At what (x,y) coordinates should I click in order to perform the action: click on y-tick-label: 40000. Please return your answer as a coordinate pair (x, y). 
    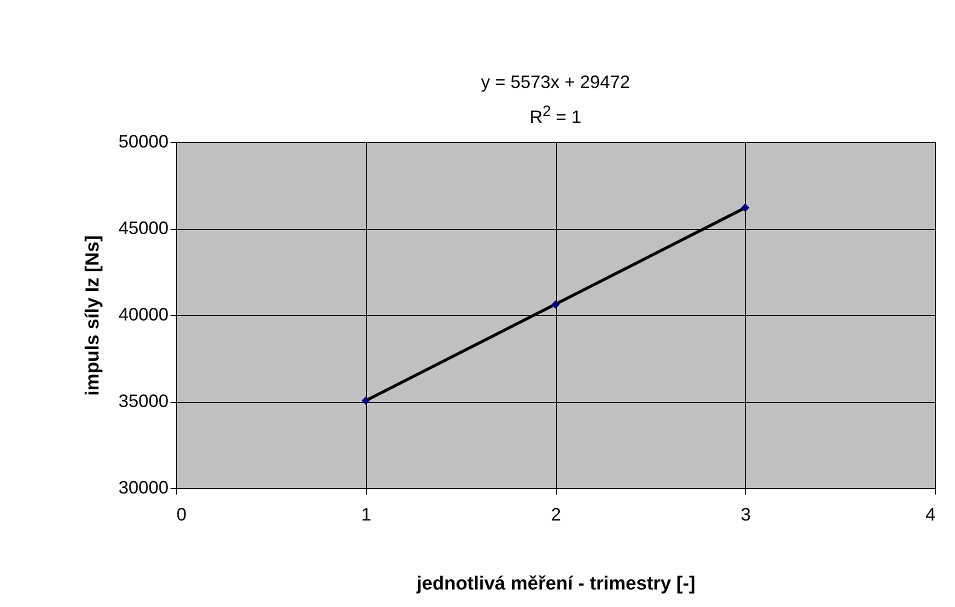
    Looking at the image, I should click on (143, 314).